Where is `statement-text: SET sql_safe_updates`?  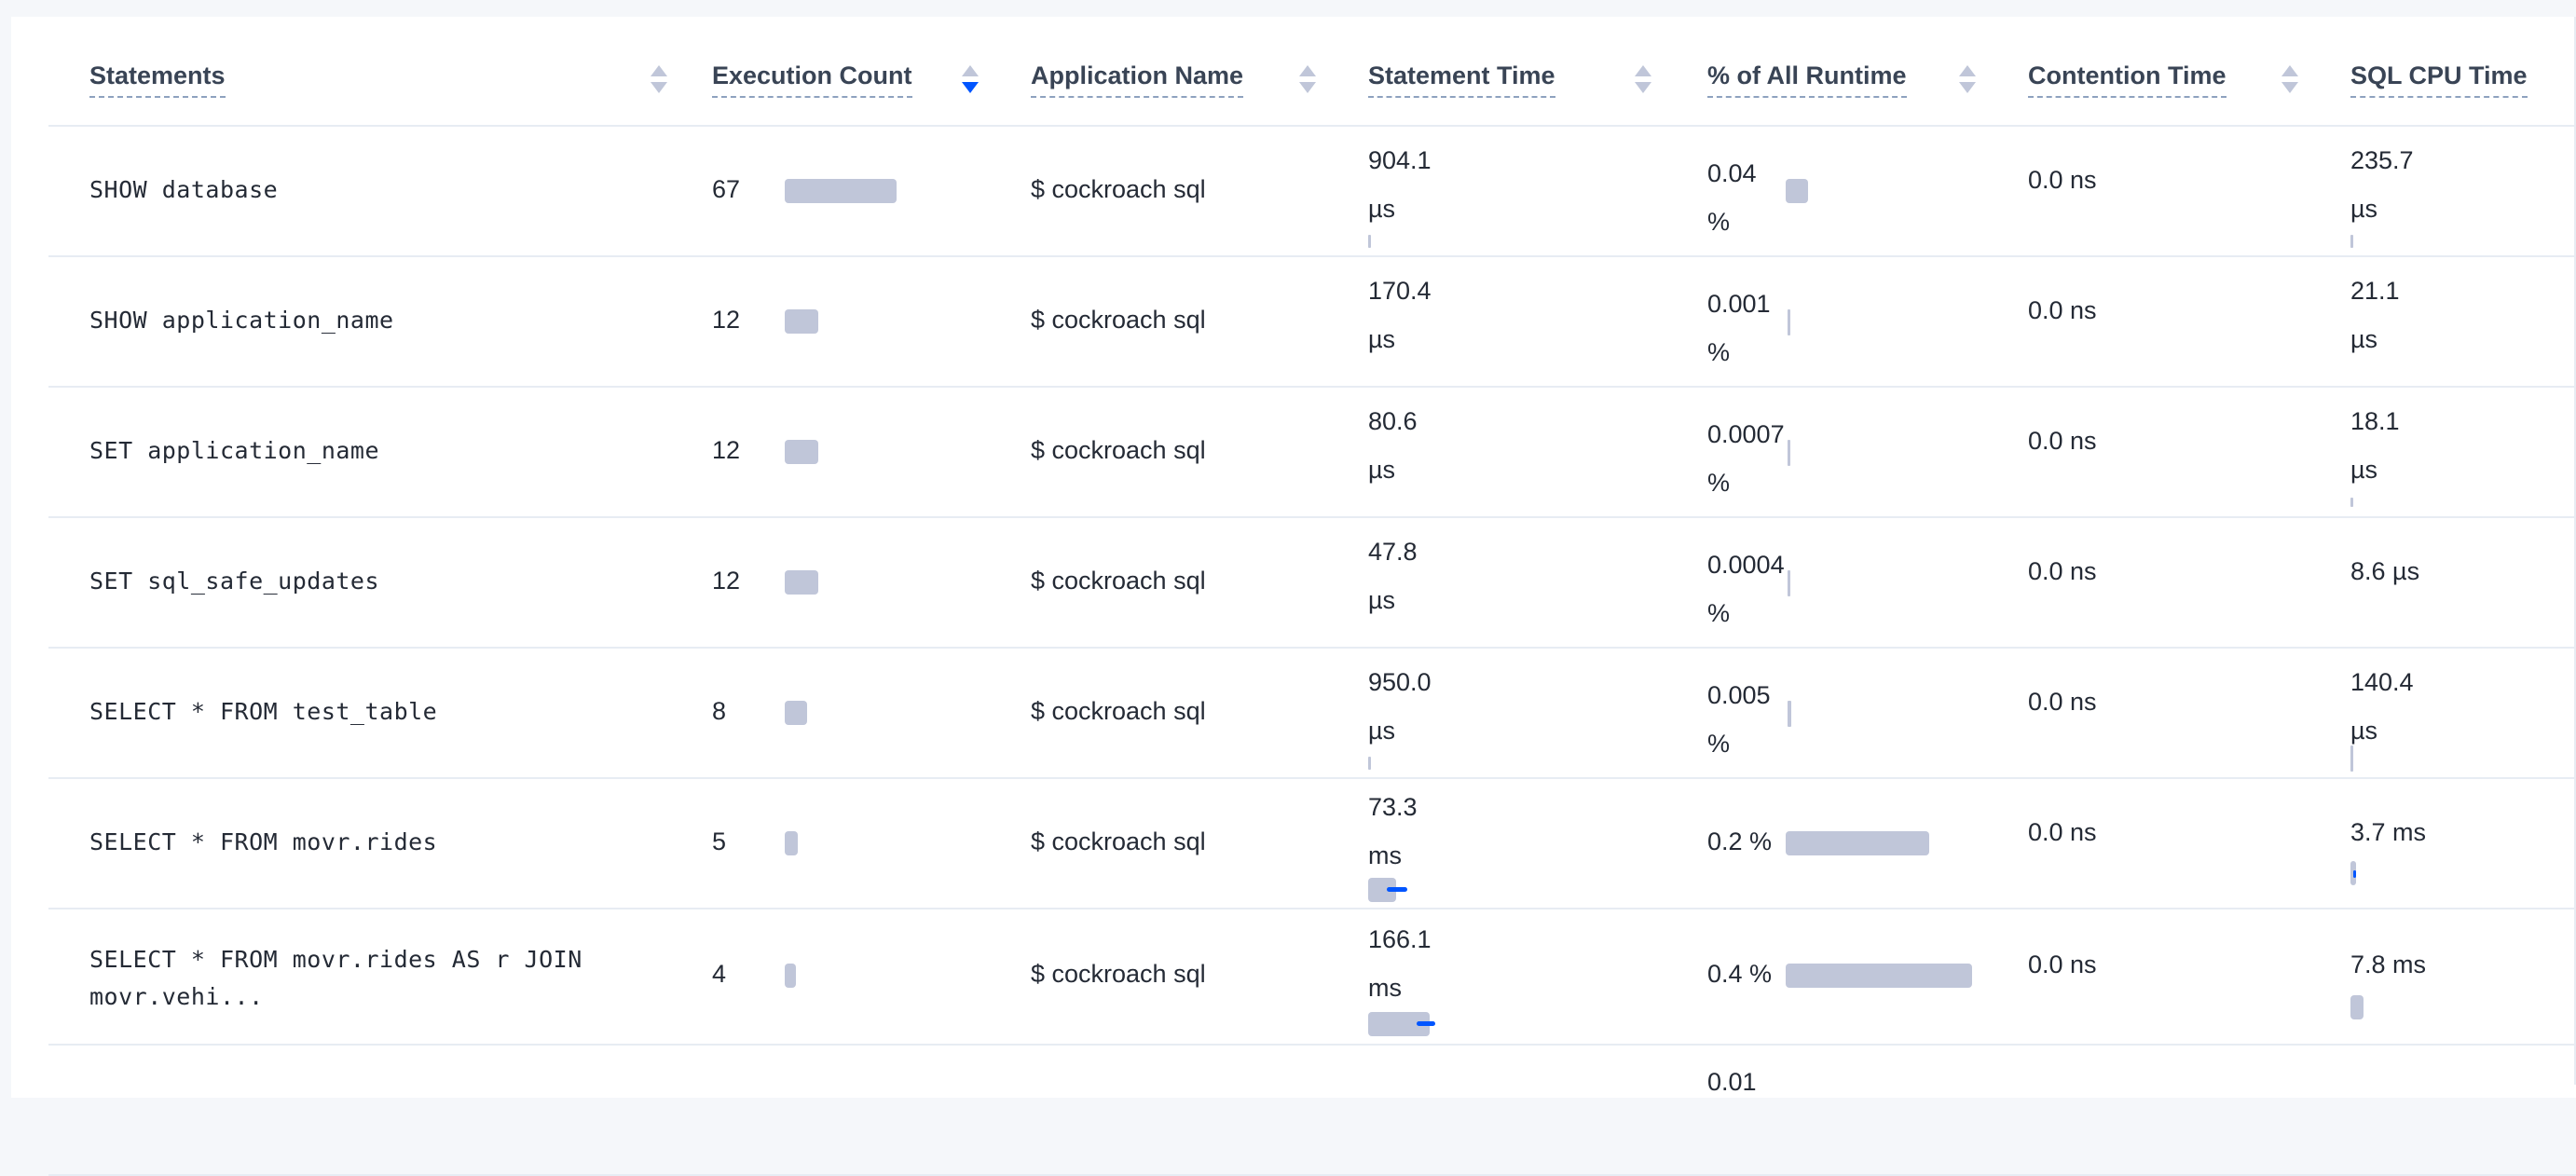 statement-text: SET sql_safe_updates is located at coordinates (234, 581).